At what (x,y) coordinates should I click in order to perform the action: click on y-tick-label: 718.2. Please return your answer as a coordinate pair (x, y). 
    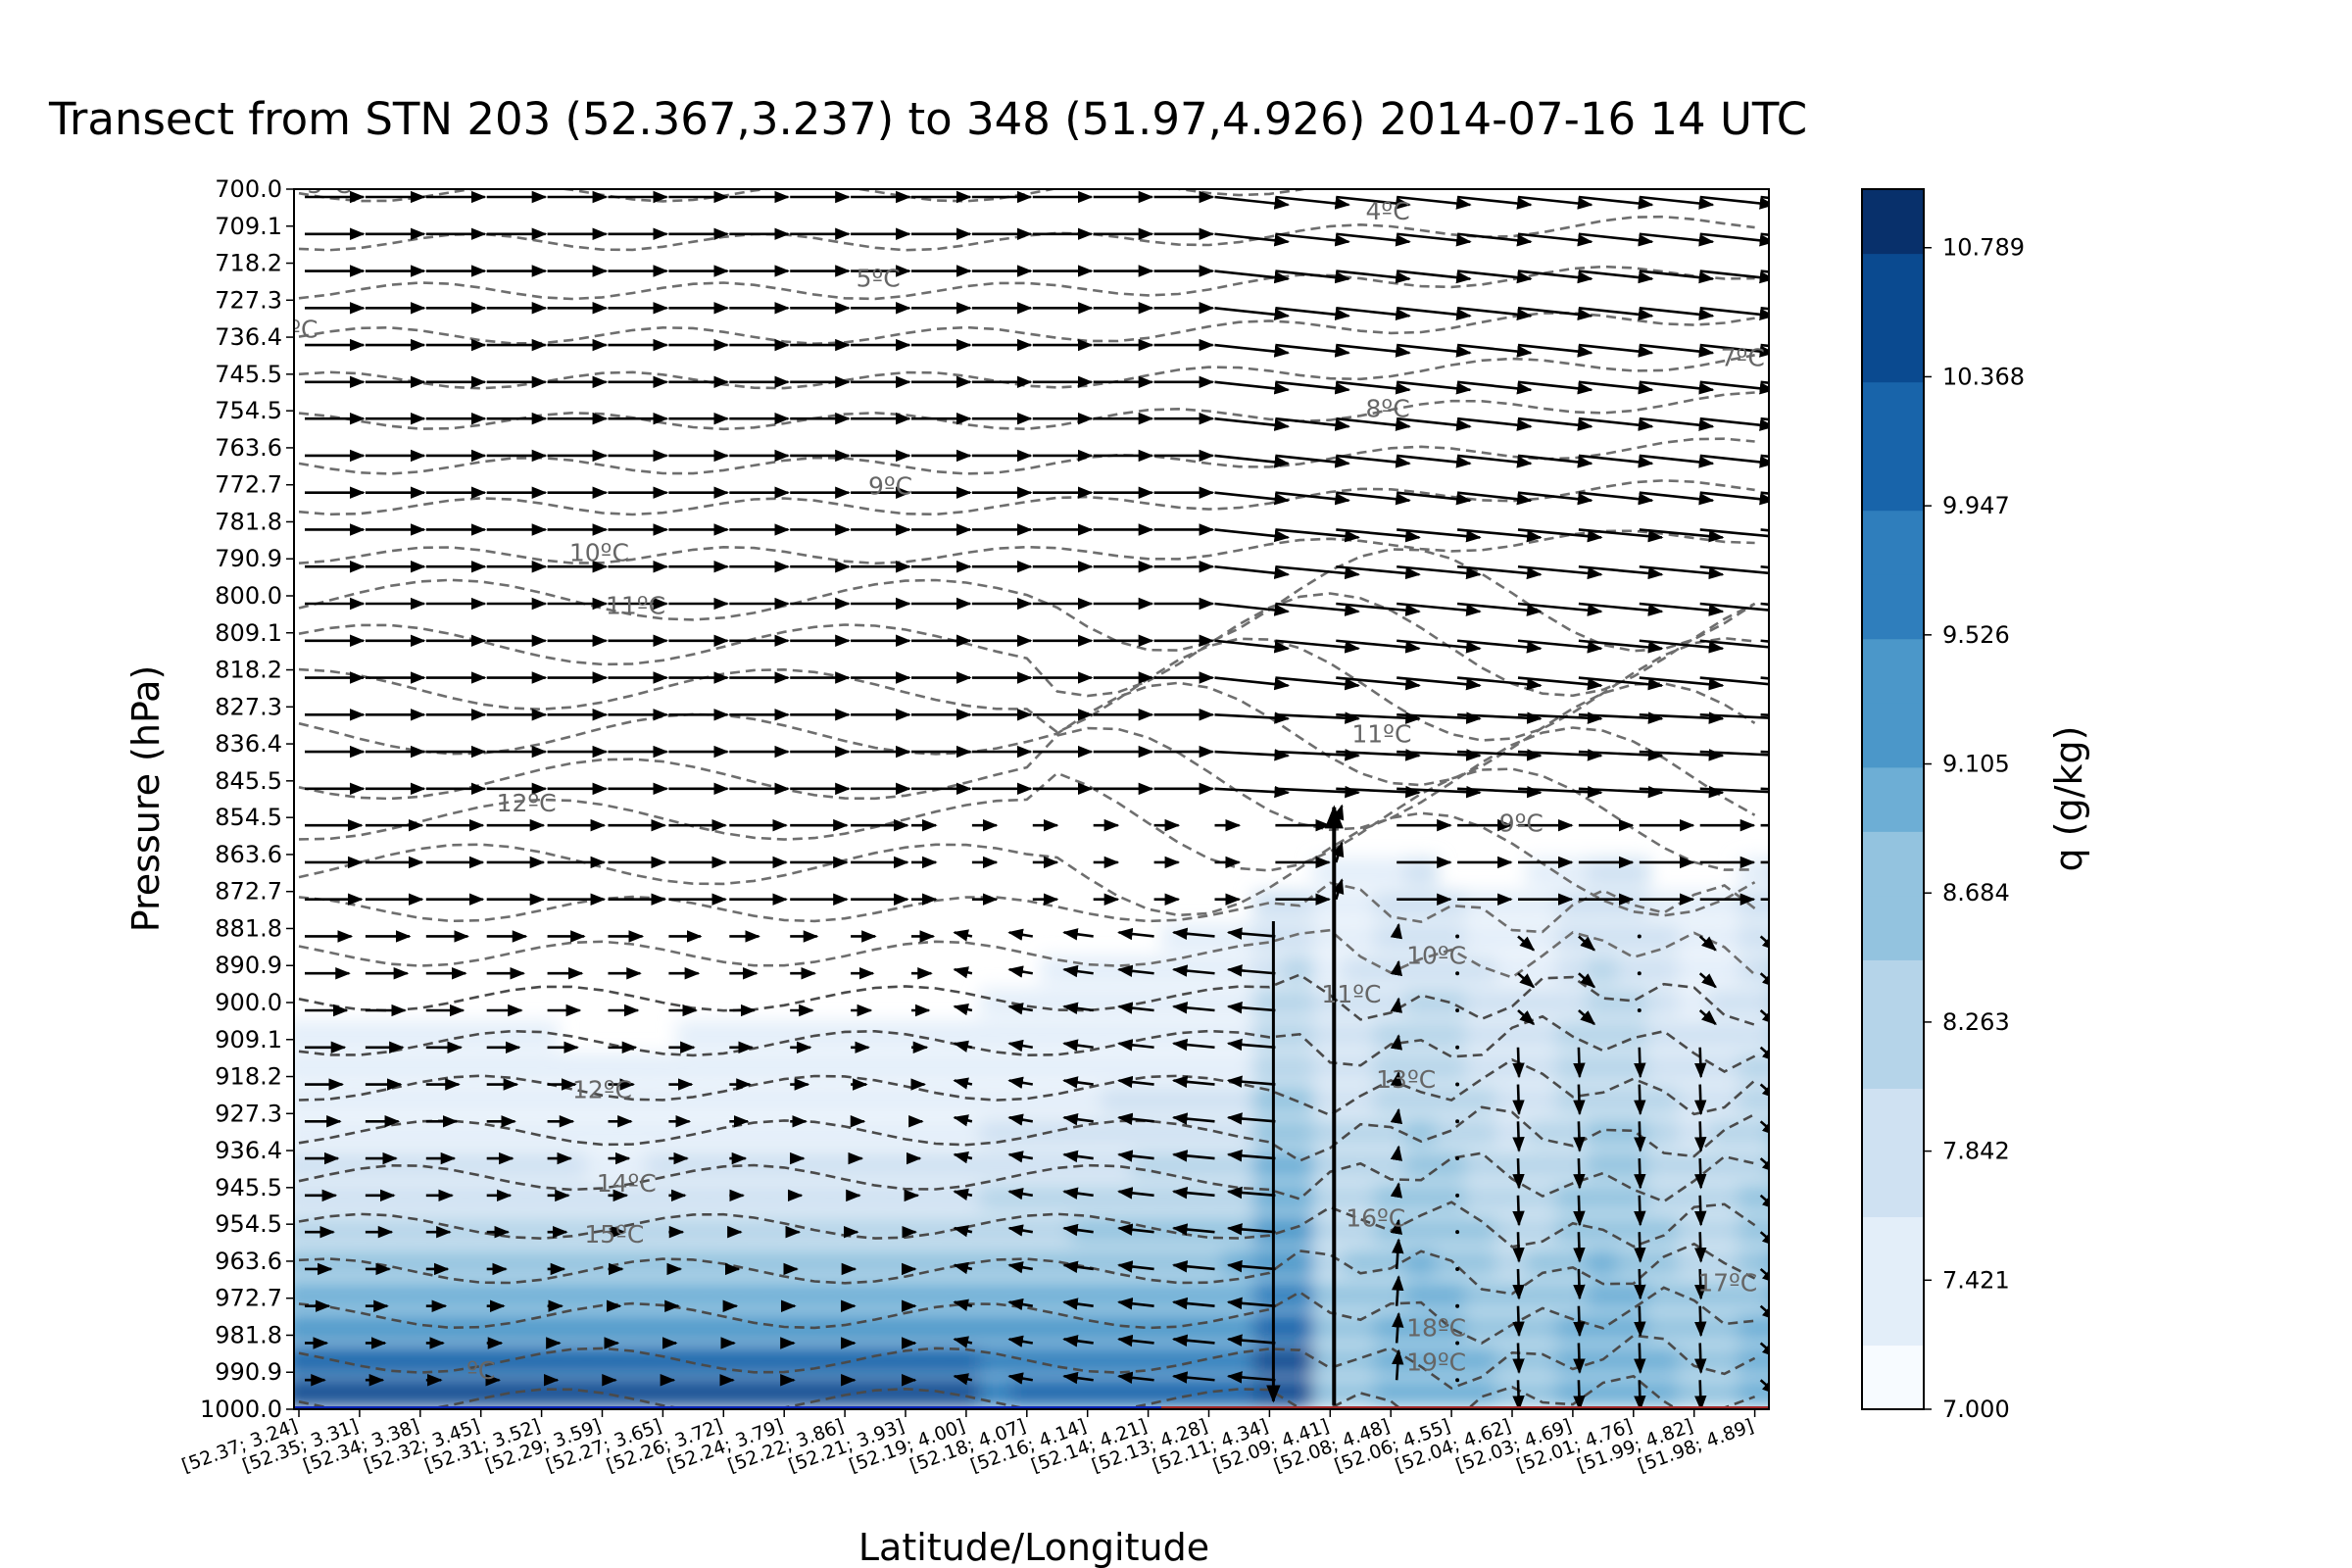
    Looking at the image, I should click on (248, 263).